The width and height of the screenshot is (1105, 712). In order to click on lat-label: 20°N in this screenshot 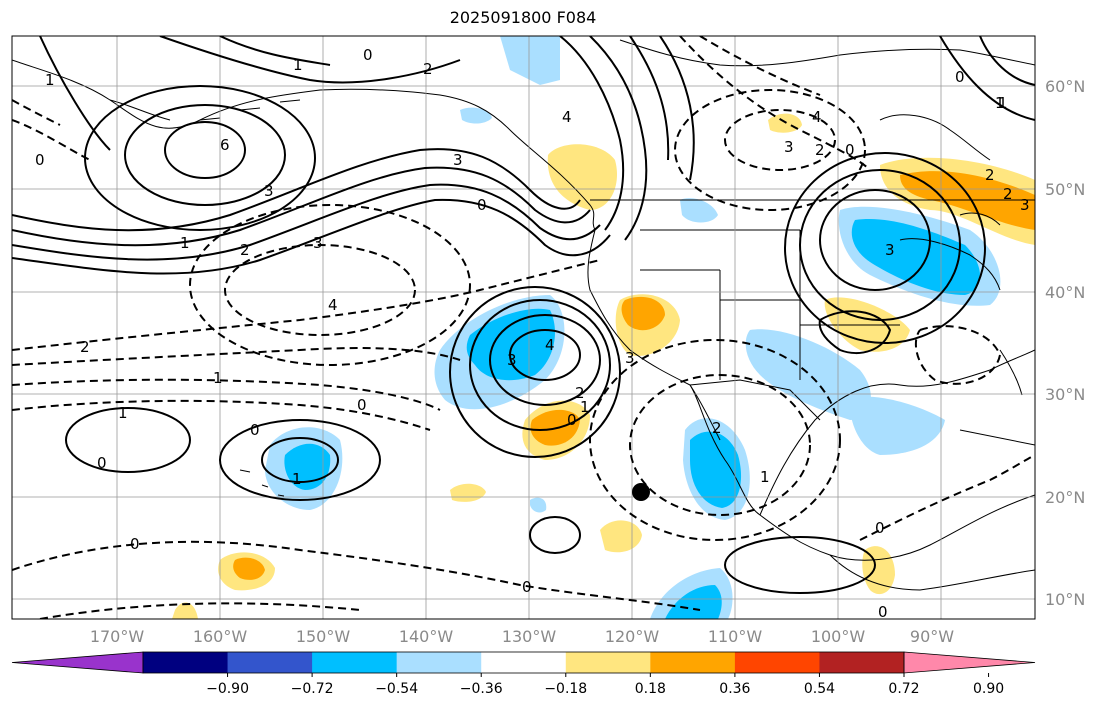, I will do `click(1065, 497)`.